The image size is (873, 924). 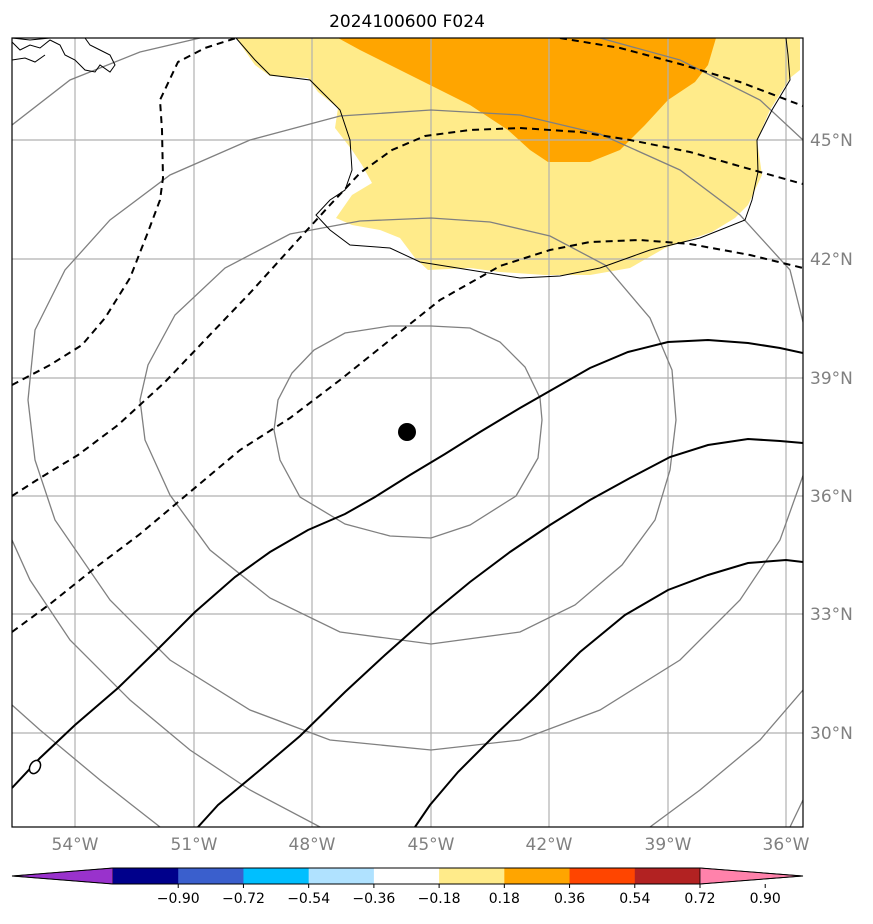 I want to click on colorbar-tick-label: 0.72, so click(x=699, y=899).